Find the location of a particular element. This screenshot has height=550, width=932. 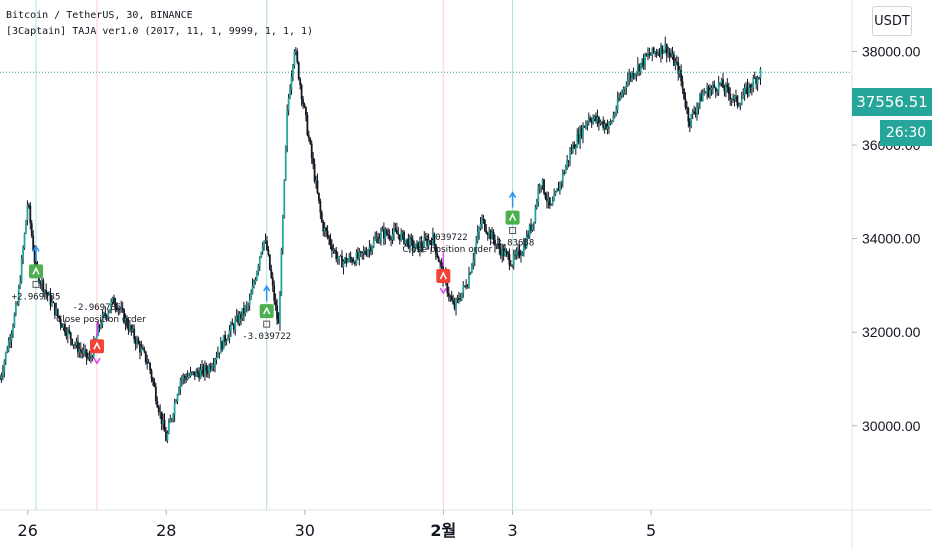

currency-button: USDT is located at coordinates (892, 21).